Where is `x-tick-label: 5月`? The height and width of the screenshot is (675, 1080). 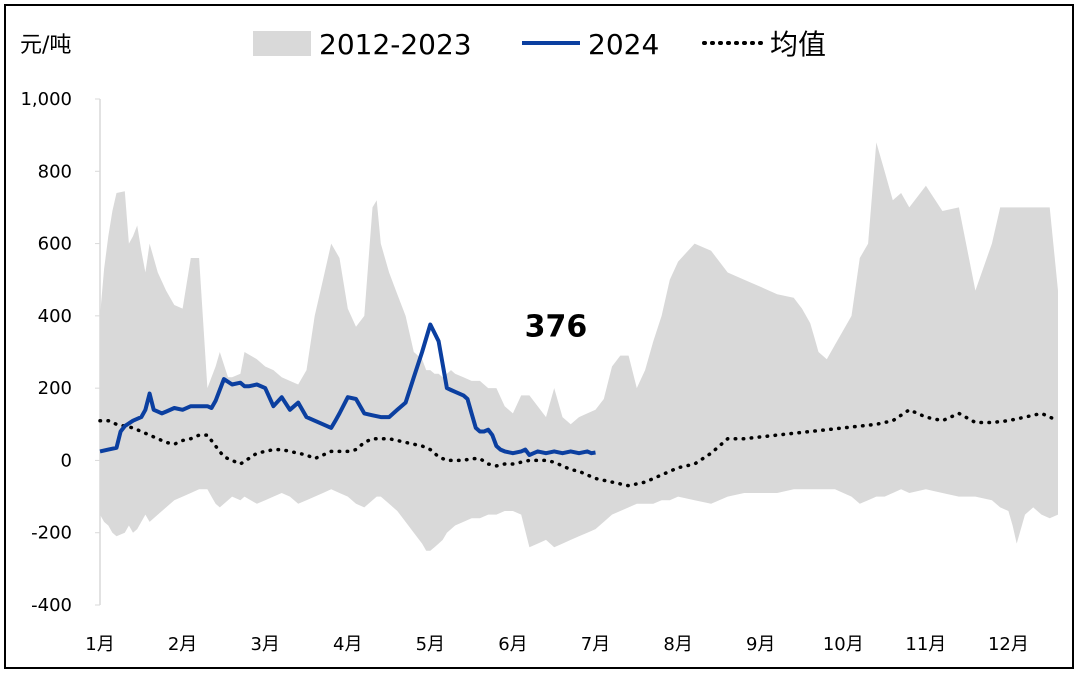
x-tick-label: 5月 is located at coordinates (430, 644).